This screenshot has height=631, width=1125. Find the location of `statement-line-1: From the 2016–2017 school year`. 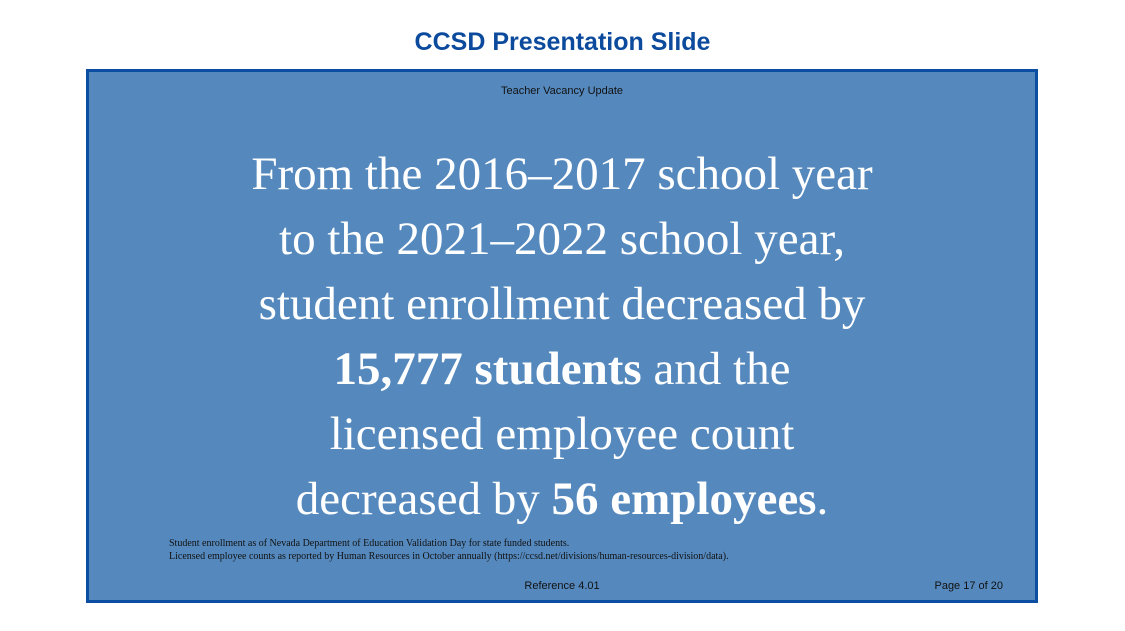

statement-line-1: From the 2016–2017 school year is located at coordinates (562, 174).